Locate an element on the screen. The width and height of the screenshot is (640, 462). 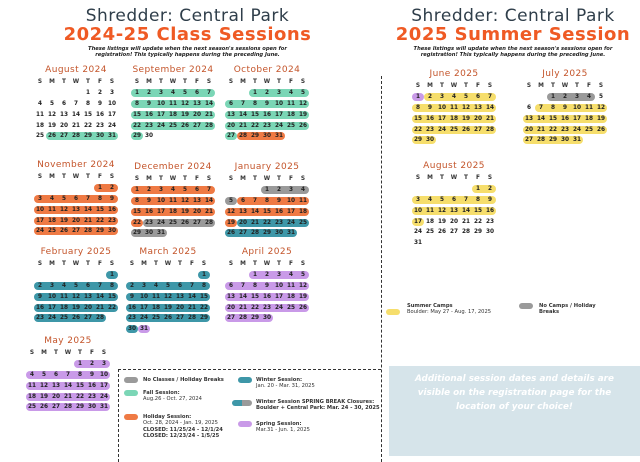
day-cell: 31 is located at coordinates (577, 140).